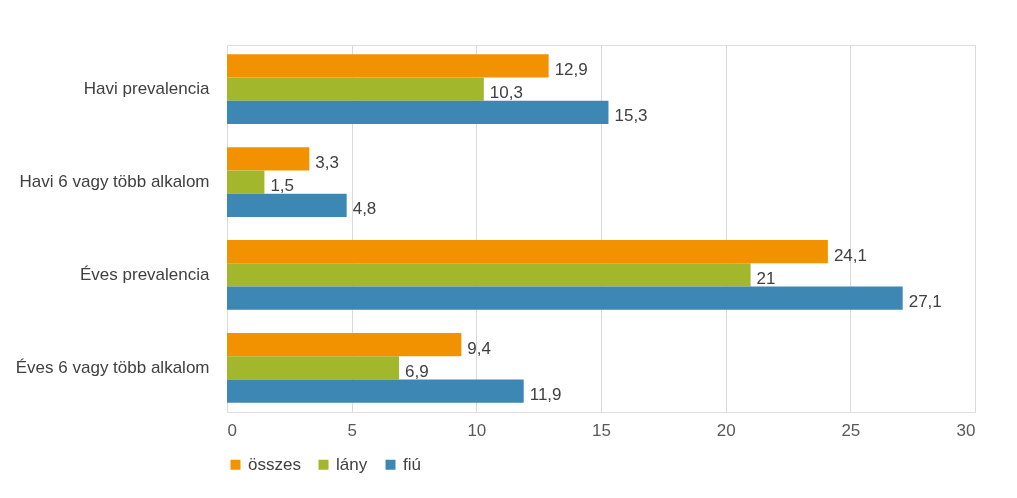 The width and height of the screenshot is (1017, 498). I want to click on legend-label: fiú, so click(412, 464).